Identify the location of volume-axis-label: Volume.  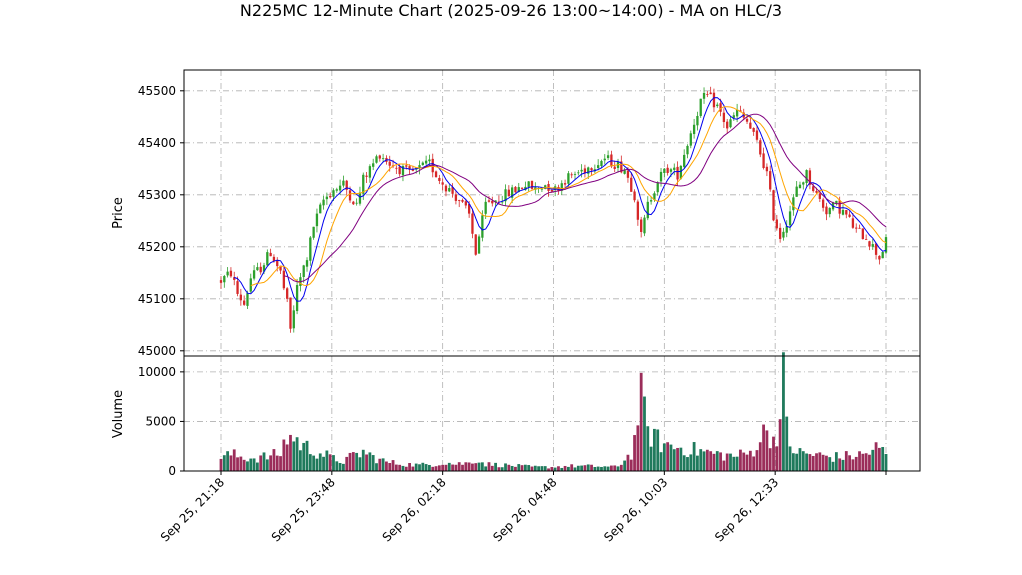
(118, 414).